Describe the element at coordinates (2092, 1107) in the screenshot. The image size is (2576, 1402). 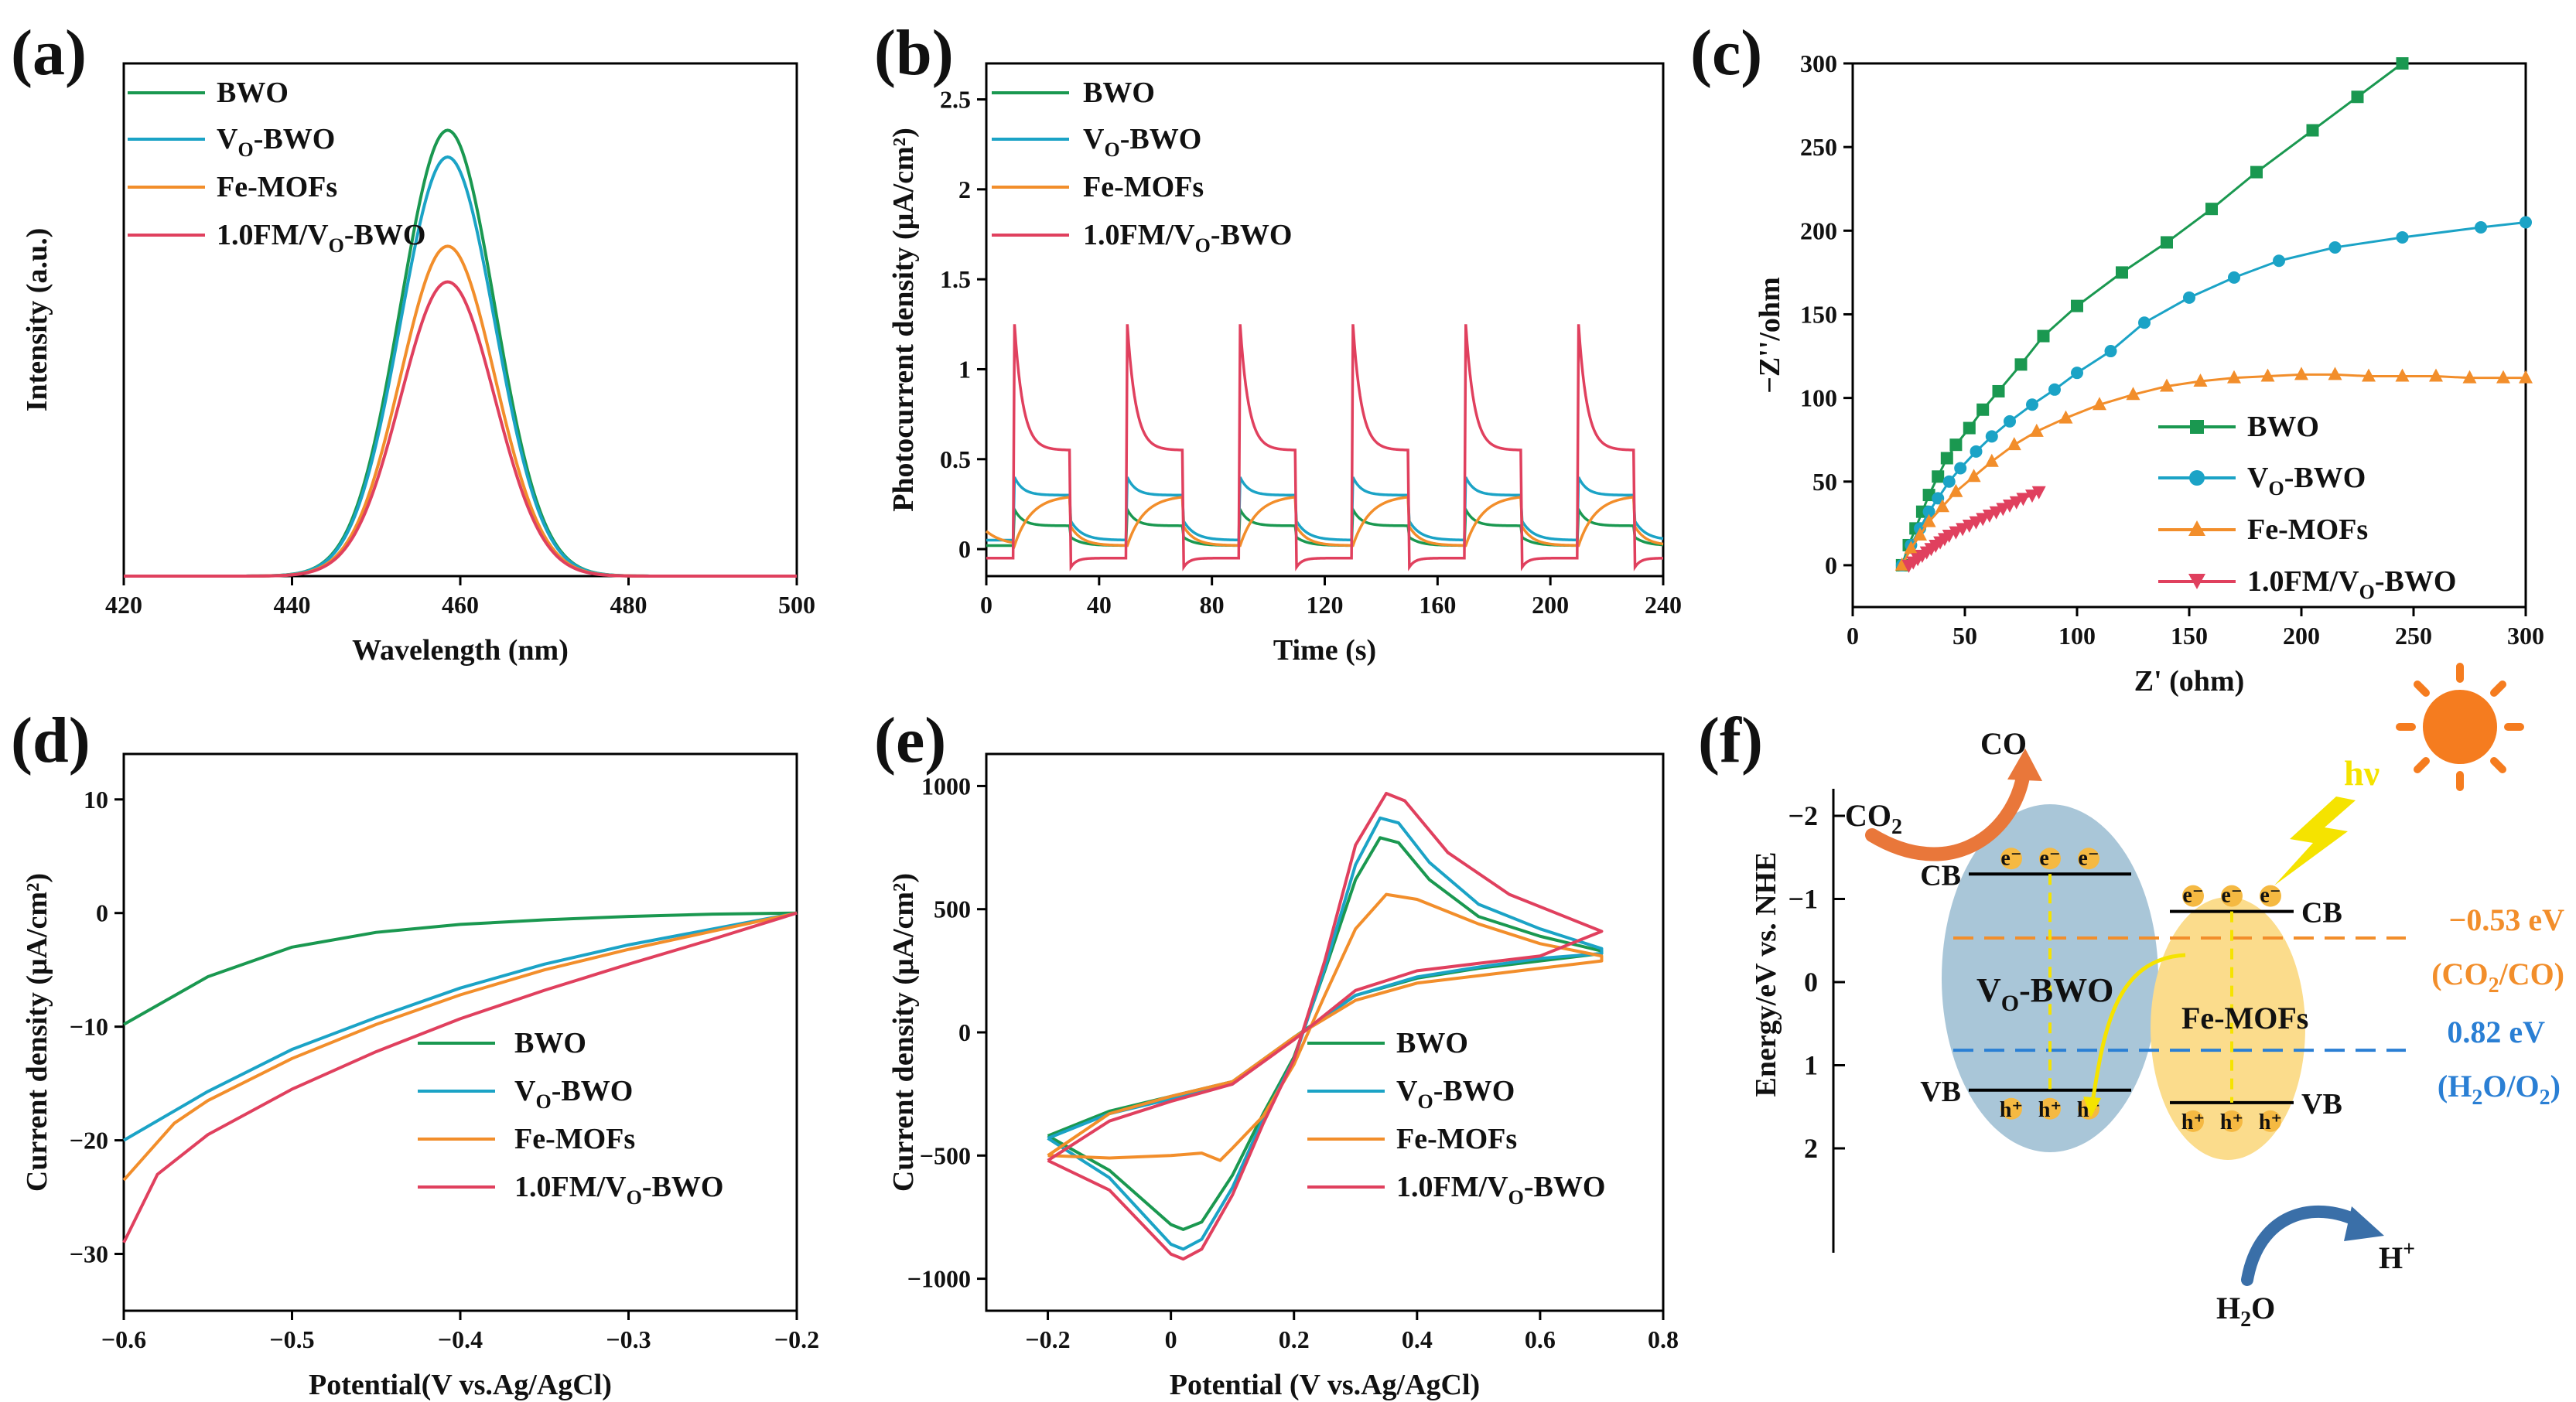
I see `electron-transfer-arrowhead` at that location.